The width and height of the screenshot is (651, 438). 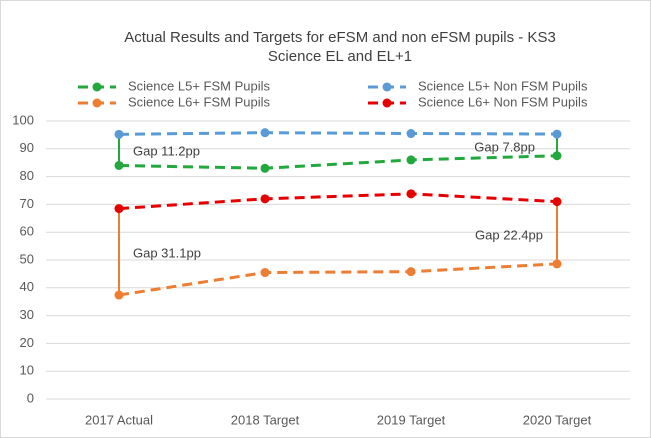 What do you see at coordinates (27, 370) in the screenshot?
I see `y-tick-label: 10` at bounding box center [27, 370].